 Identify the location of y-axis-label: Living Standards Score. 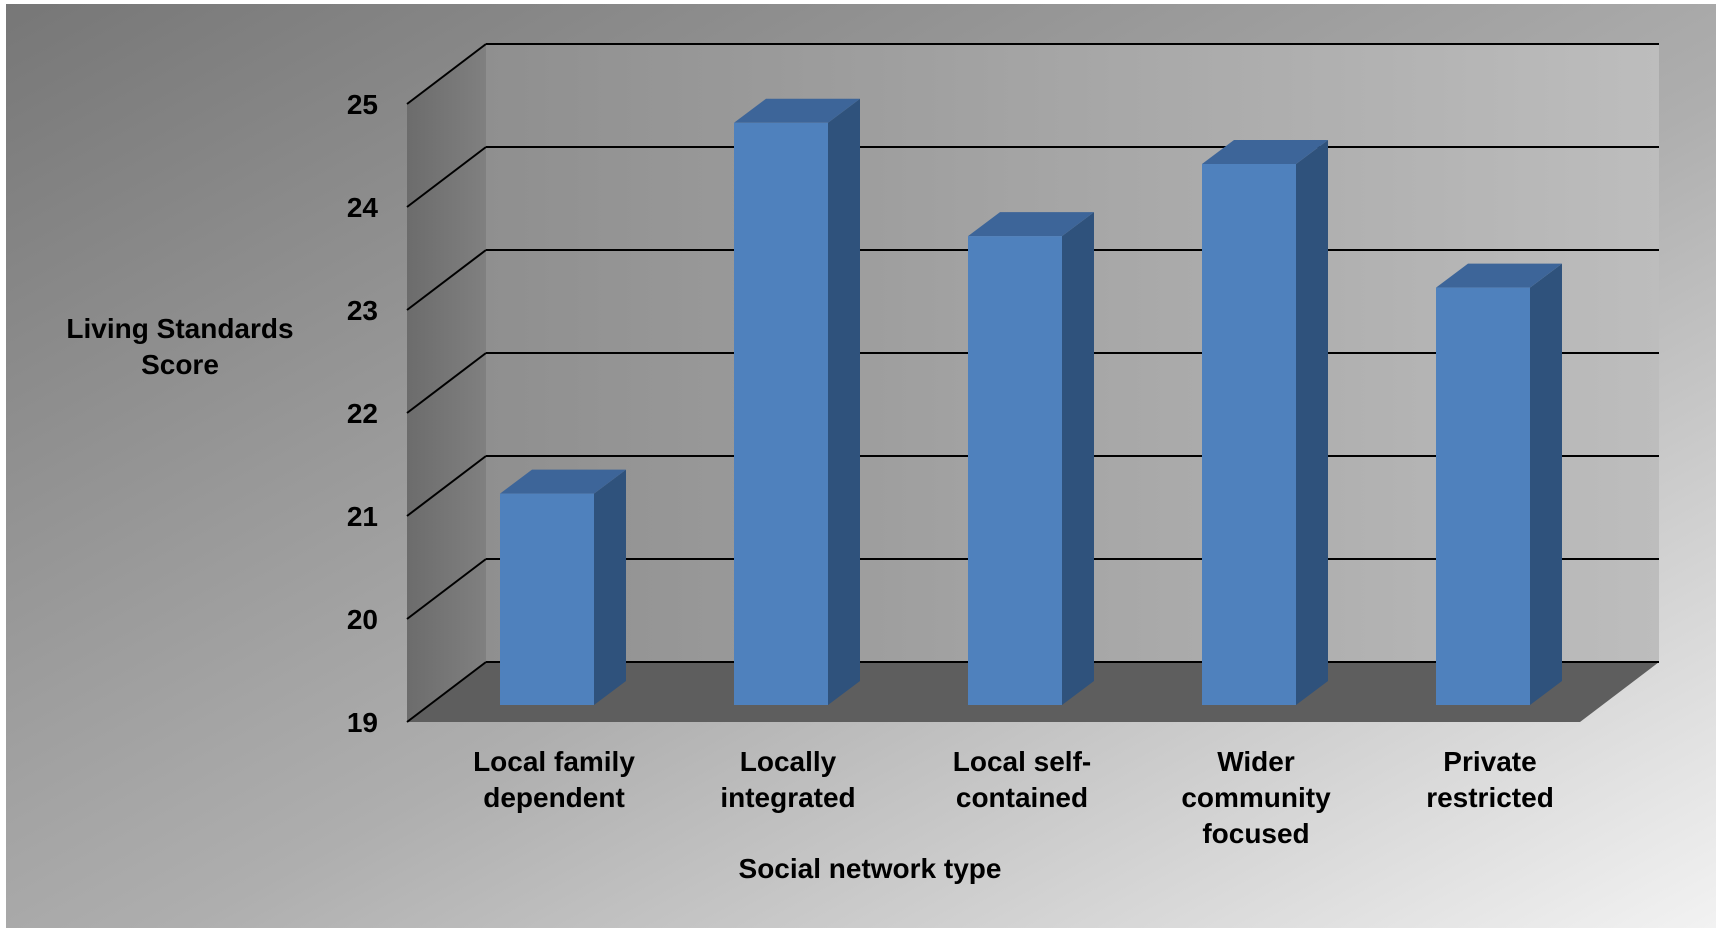
(179, 346).